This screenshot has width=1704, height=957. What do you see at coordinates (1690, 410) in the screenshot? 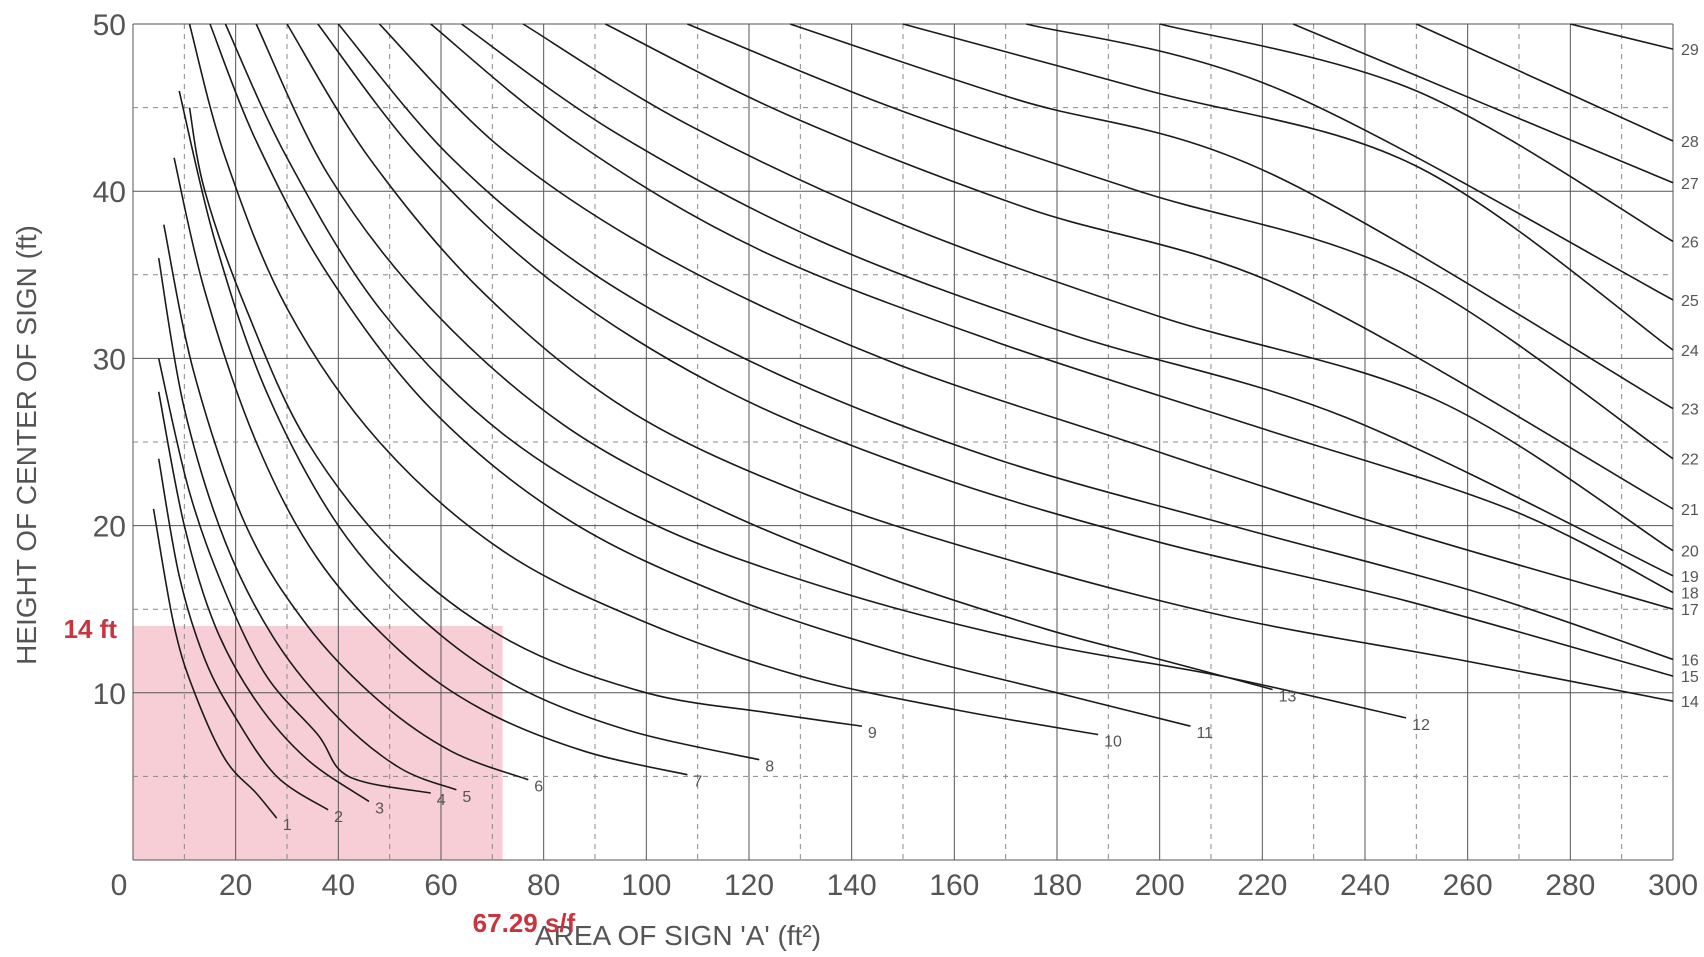
I see `curve-label-23: 23` at bounding box center [1690, 410].